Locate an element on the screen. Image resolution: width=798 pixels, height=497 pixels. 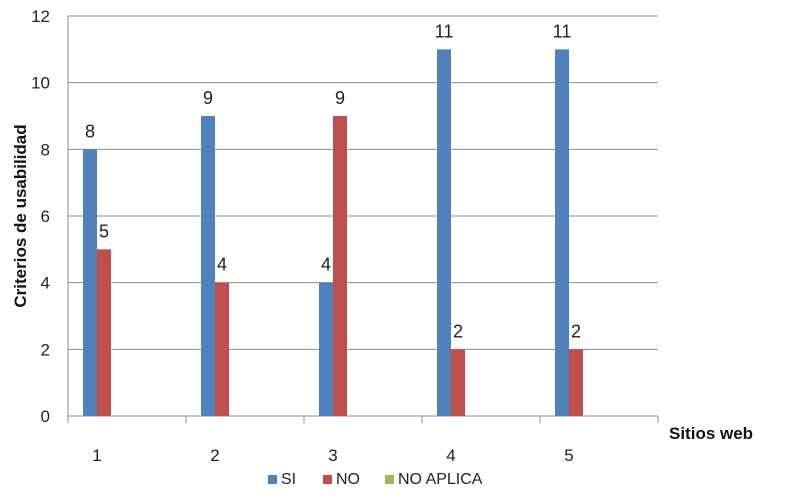
legend-label-si: SI is located at coordinates (288, 479).